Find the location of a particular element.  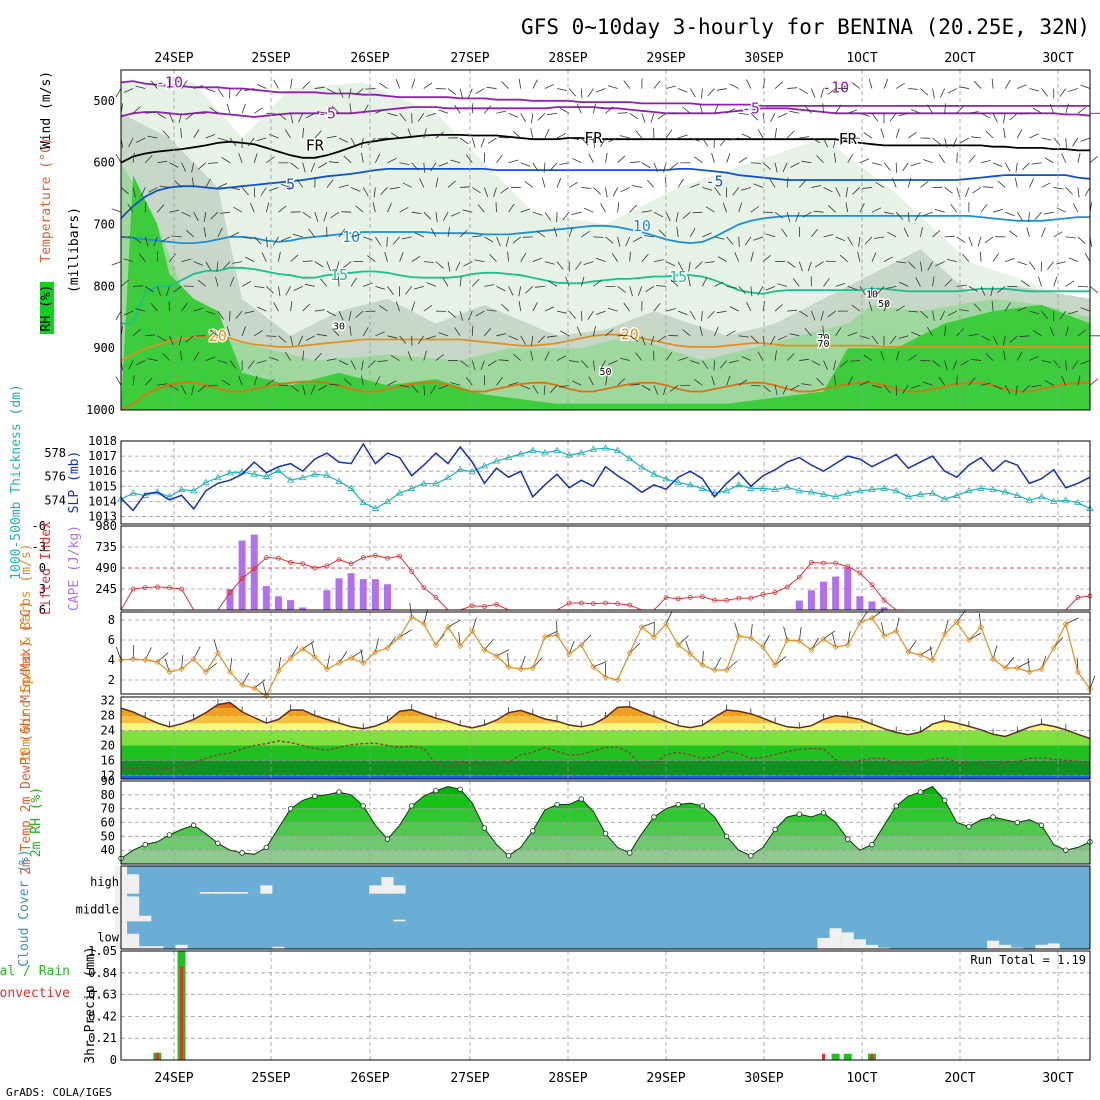

thickness-line is located at coordinates (605, 478).